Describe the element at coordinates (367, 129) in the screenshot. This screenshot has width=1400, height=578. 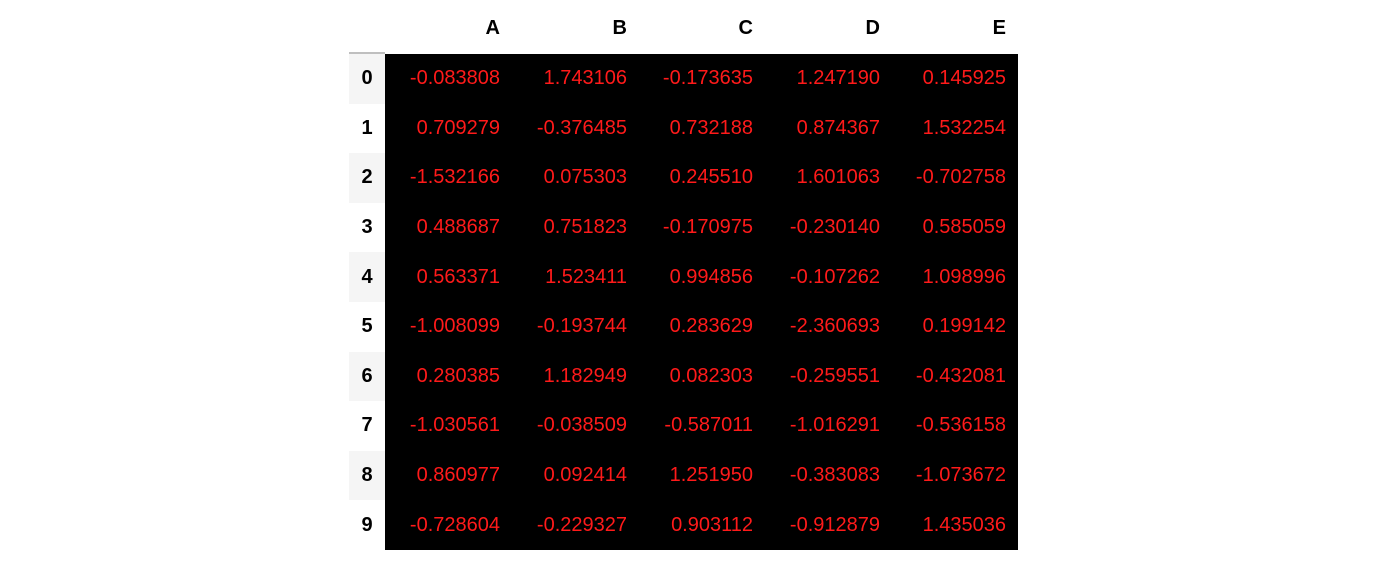
I see `row-index-label: 1` at that location.